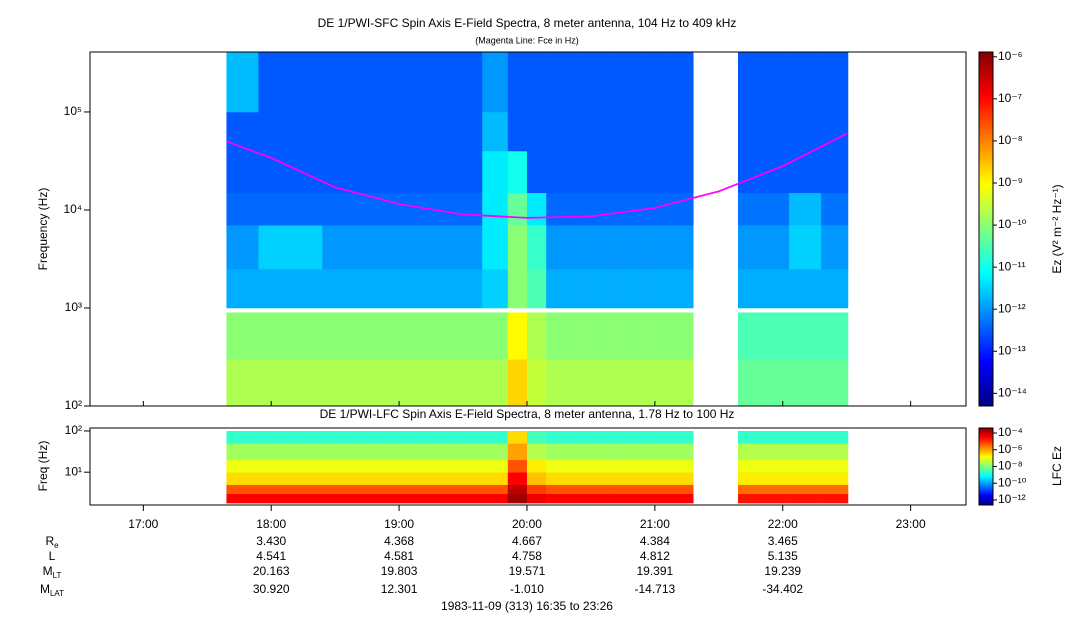 The width and height of the screenshot is (1083, 620). What do you see at coordinates (655, 524) in the screenshot?
I see `x-tick-label: 21:00` at bounding box center [655, 524].